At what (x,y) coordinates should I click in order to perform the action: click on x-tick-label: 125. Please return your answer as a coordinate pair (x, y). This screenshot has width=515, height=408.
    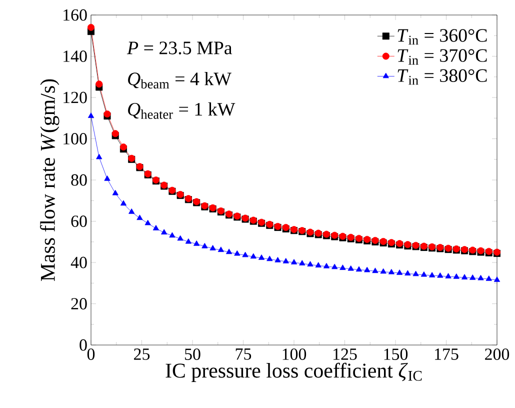
    Looking at the image, I should click on (345, 354).